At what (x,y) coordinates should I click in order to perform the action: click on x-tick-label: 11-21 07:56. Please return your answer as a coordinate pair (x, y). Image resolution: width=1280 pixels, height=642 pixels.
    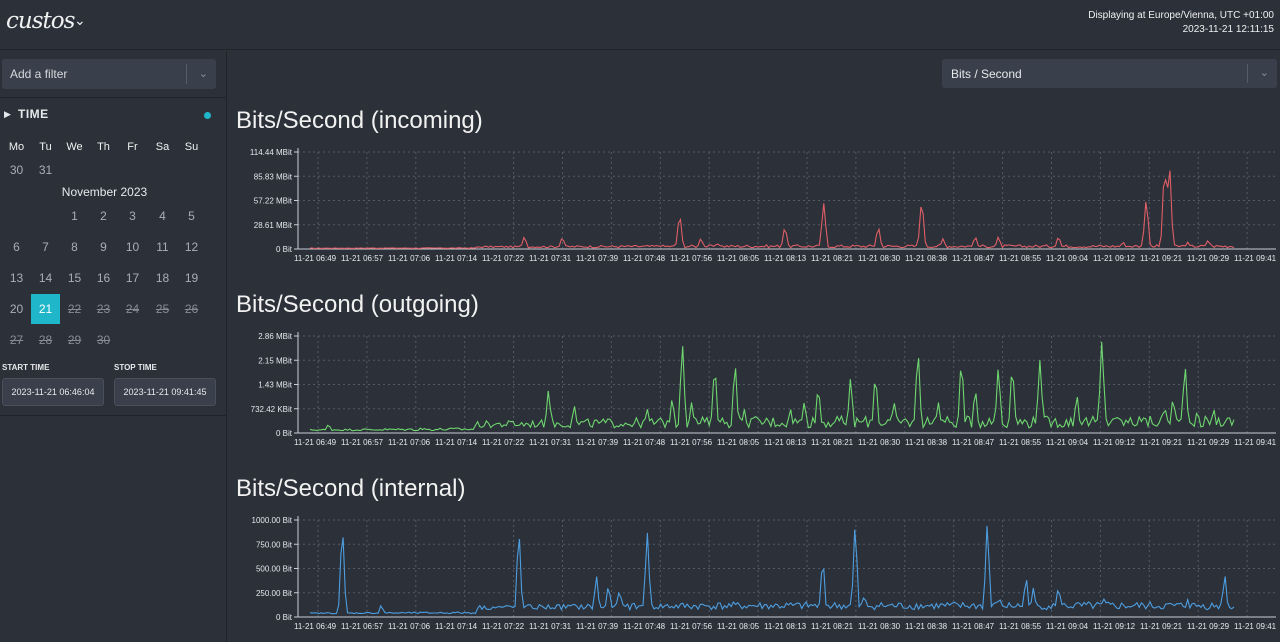
    Looking at the image, I should click on (691, 626).